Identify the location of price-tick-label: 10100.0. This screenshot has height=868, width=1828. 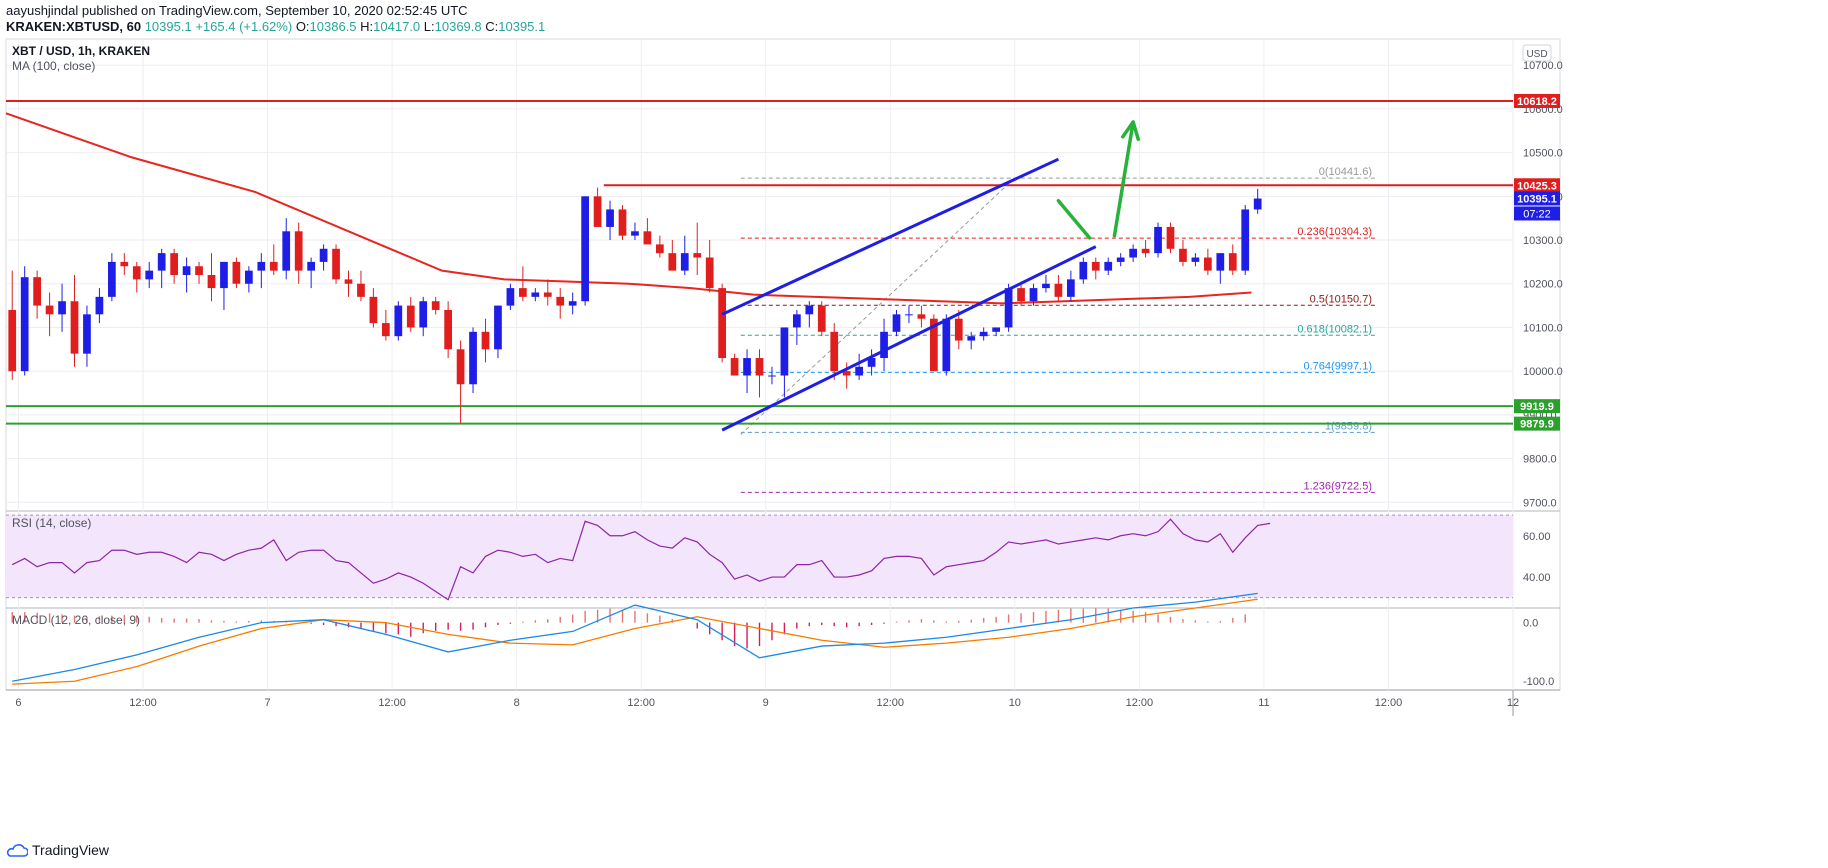
(1543, 328).